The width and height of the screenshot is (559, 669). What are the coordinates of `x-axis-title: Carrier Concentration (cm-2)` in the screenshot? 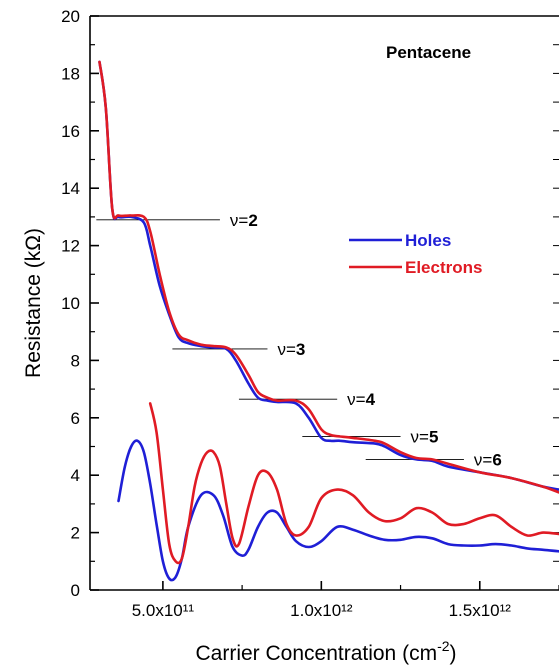 It's located at (325, 651).